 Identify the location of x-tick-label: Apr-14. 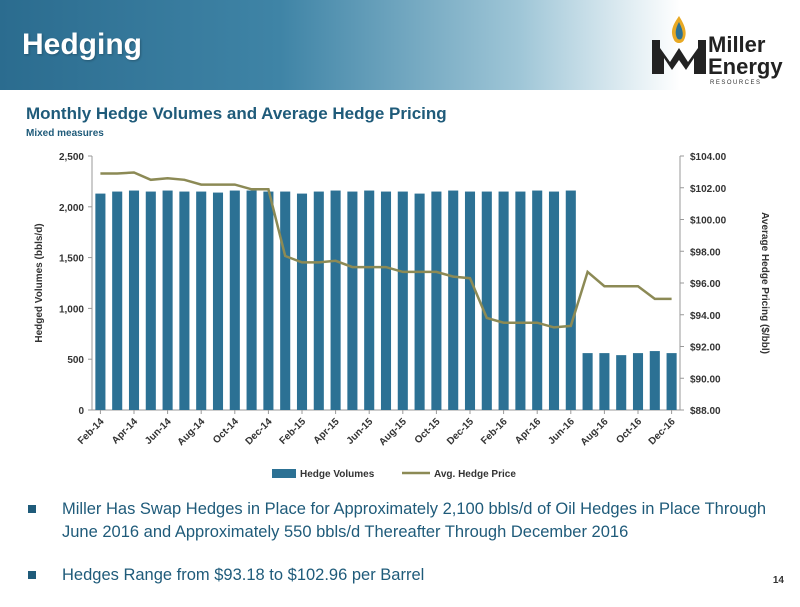
(125, 431).